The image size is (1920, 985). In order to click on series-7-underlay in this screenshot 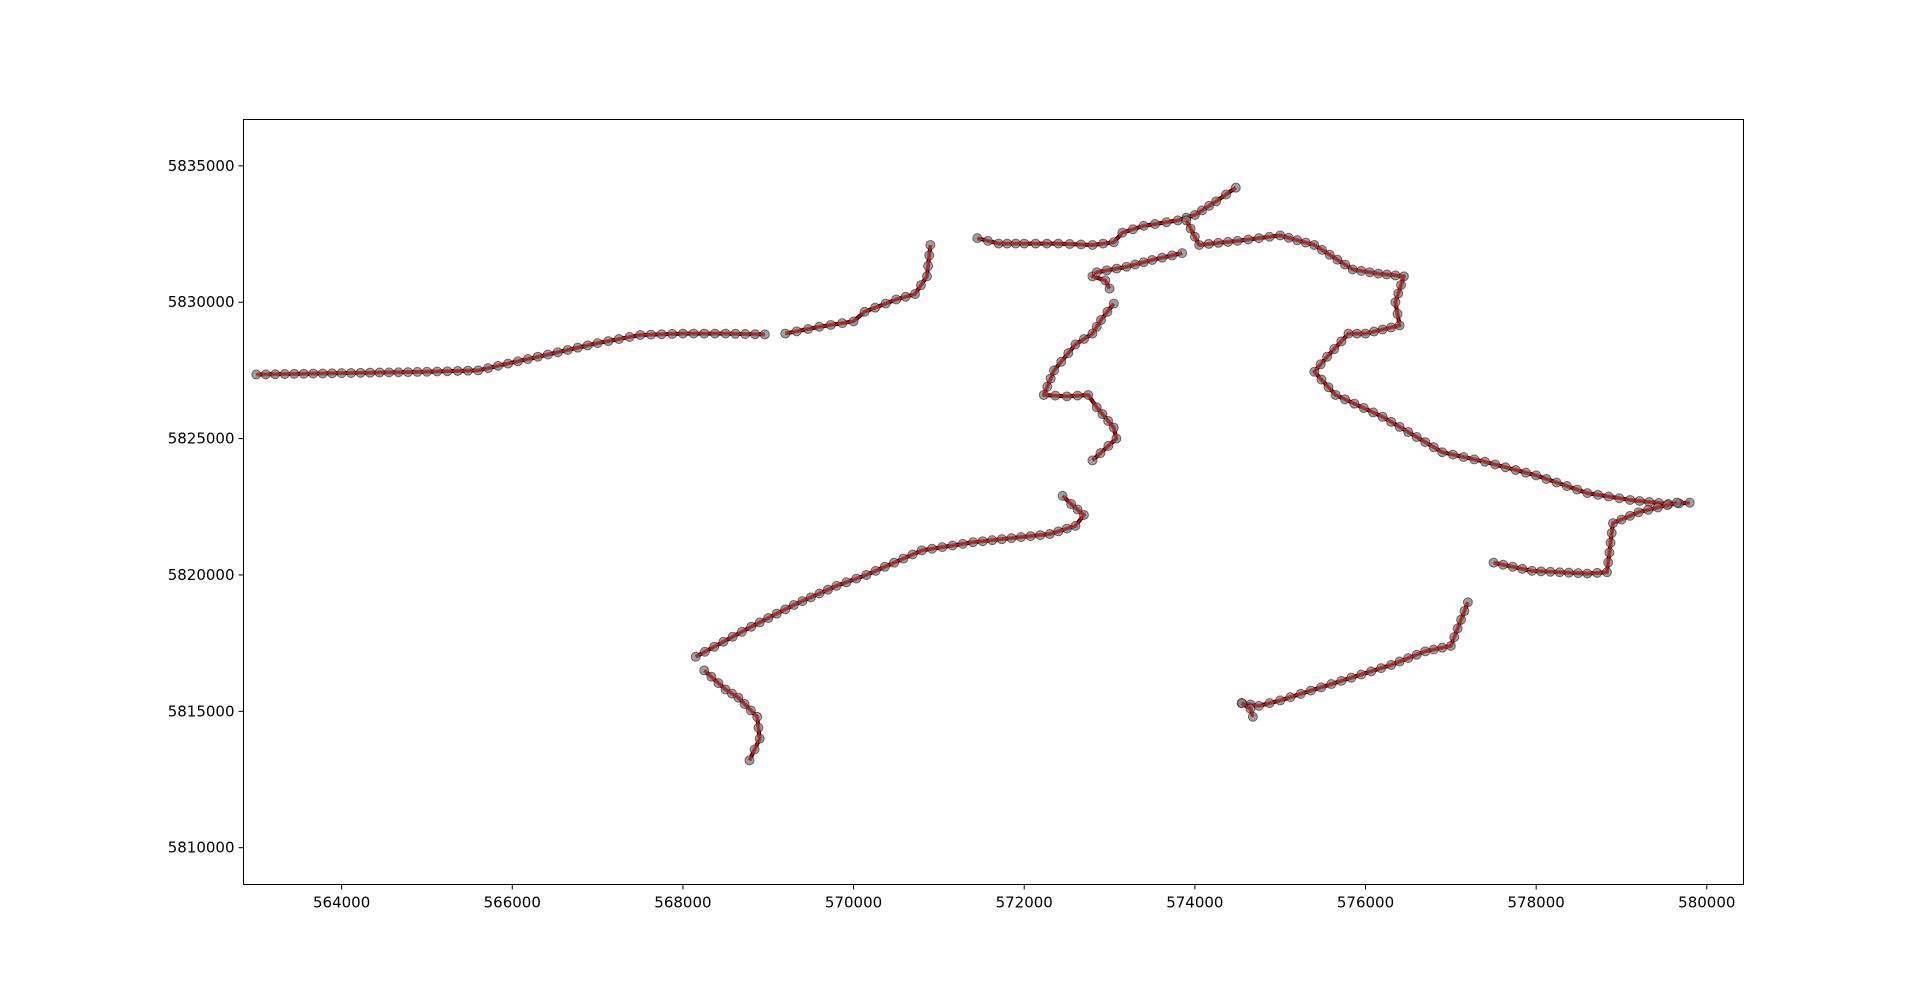, I will do `click(1080, 382)`.